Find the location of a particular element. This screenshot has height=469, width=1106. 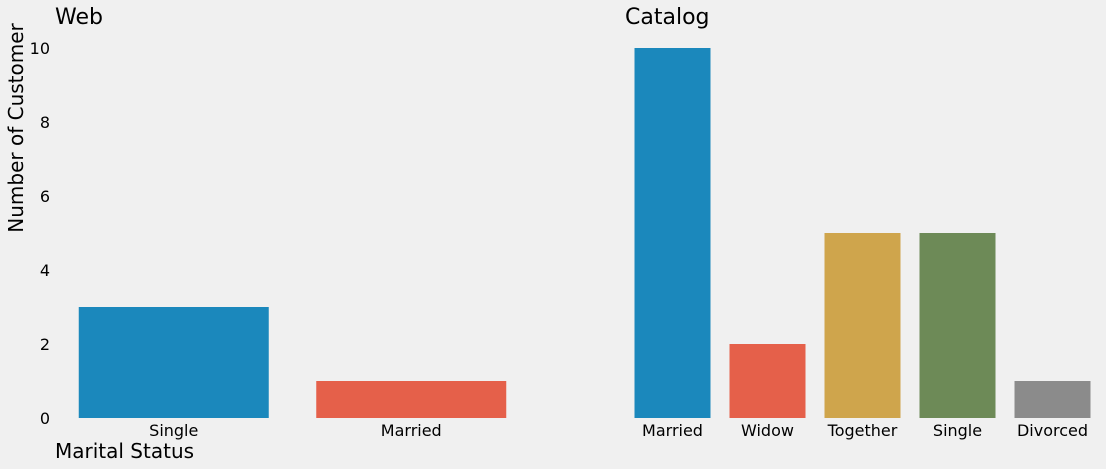

y-tick-label: 0 is located at coordinates (45, 418).